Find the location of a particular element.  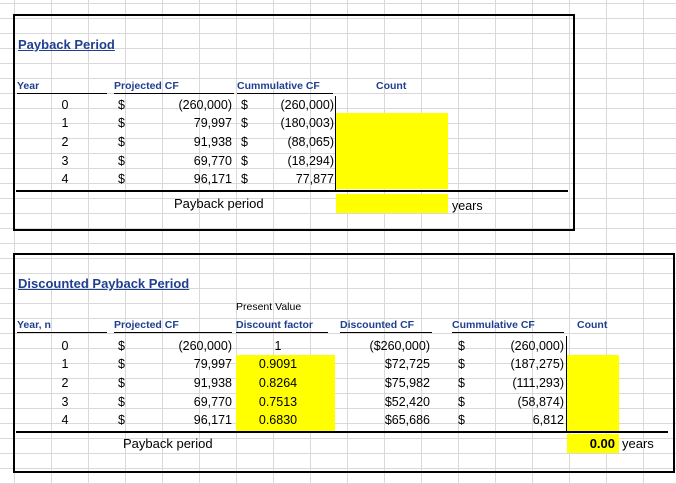

payback-year: 3 is located at coordinates (65, 161).